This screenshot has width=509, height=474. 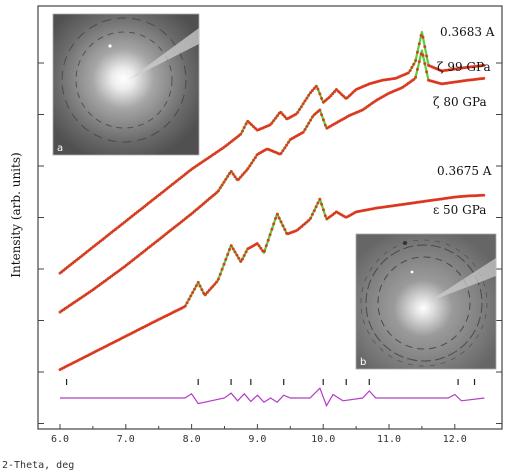 What do you see at coordinates (126, 84) in the screenshot?
I see `inset-a-diffraction-image: a` at bounding box center [126, 84].